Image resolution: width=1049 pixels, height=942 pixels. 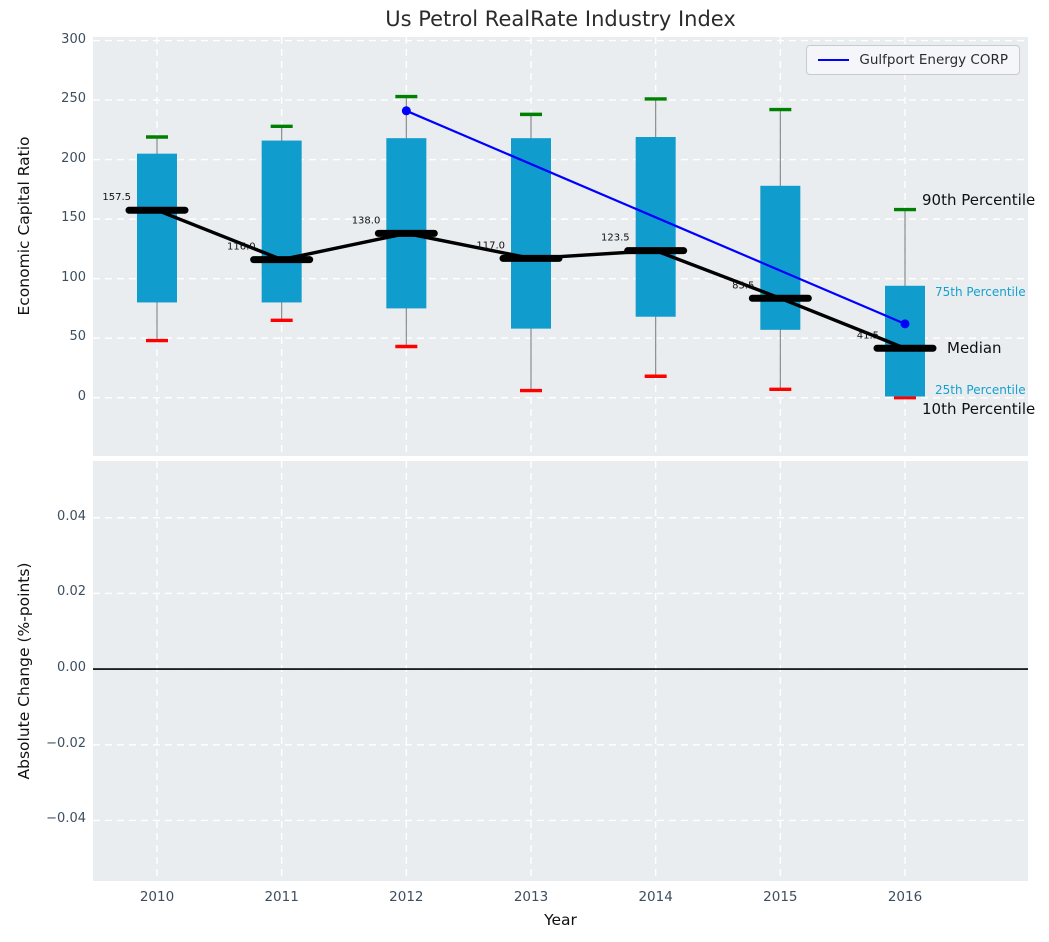 I want to click on legend-label: Gulfport Energy CORP, so click(x=933, y=60).